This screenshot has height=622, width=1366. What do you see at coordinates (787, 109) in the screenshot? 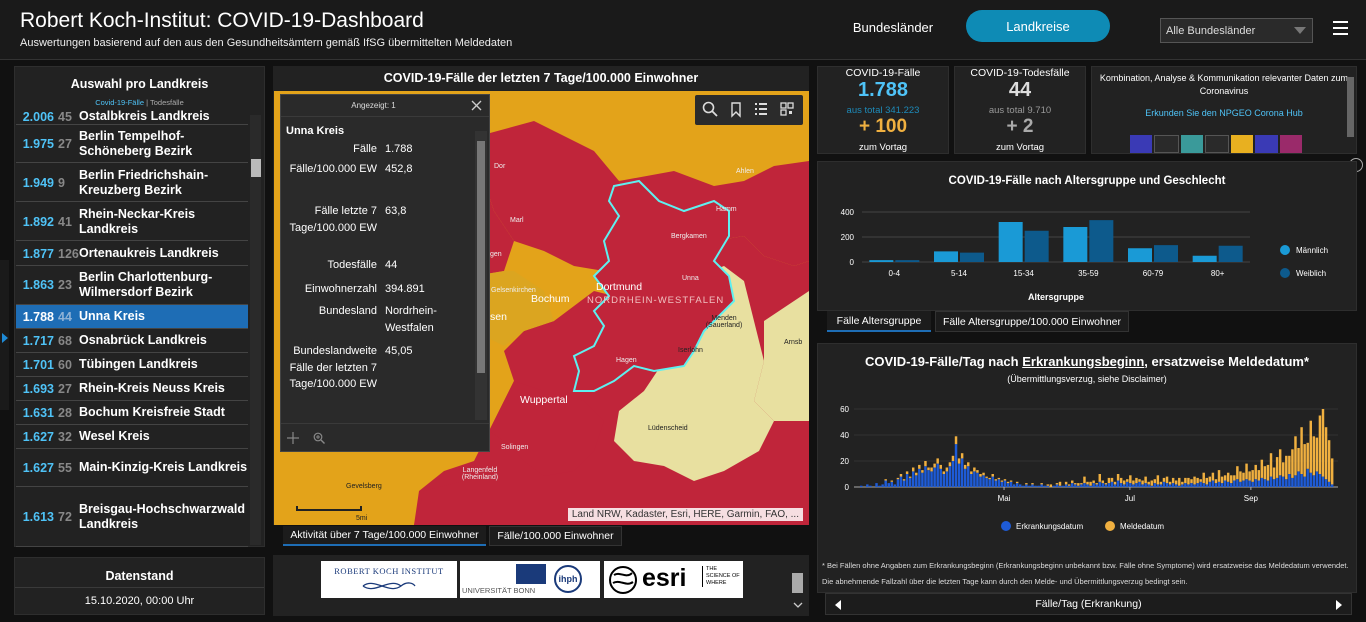
I see `qr-grid-icon` at bounding box center [787, 109].